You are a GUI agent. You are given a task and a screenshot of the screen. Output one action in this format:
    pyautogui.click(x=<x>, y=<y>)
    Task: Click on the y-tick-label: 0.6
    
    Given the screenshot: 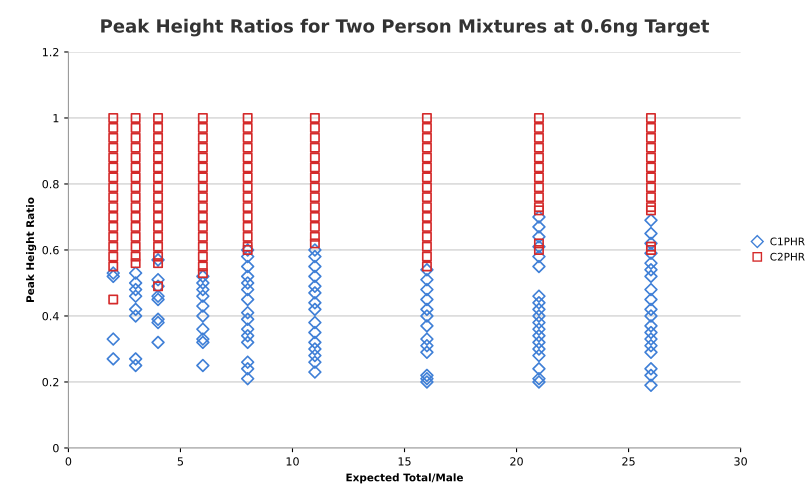 What is the action you would take?
    pyautogui.click(x=50, y=250)
    